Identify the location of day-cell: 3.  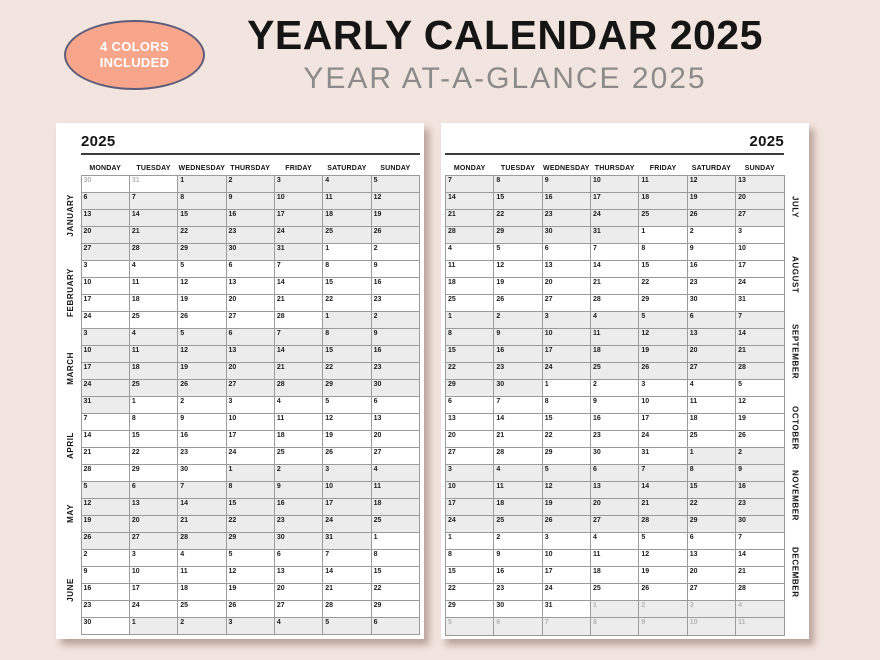
(469, 473).